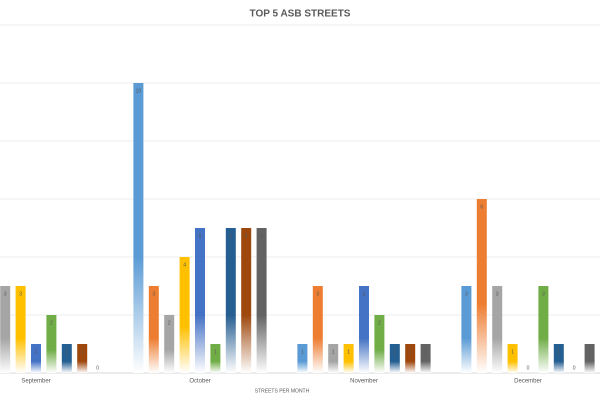  Describe the element at coordinates (282, 391) in the screenshot. I see `x-axis-title: STREETS PER MONTH` at that location.